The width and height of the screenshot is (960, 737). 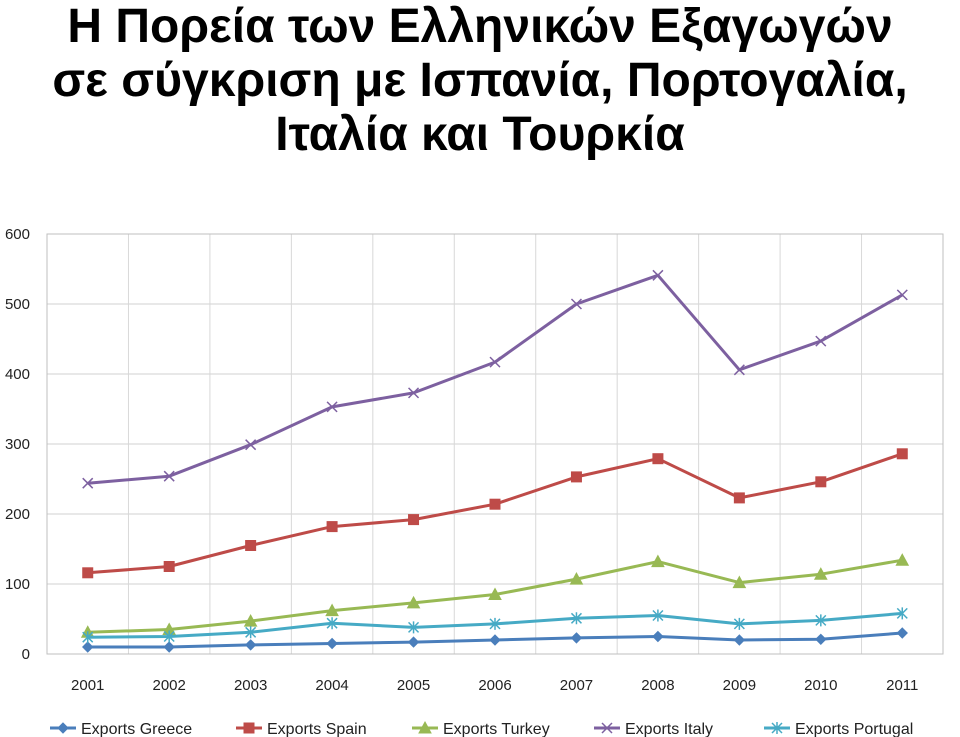 What do you see at coordinates (820, 685) in the screenshot?
I see `x-tick-label: 2010` at bounding box center [820, 685].